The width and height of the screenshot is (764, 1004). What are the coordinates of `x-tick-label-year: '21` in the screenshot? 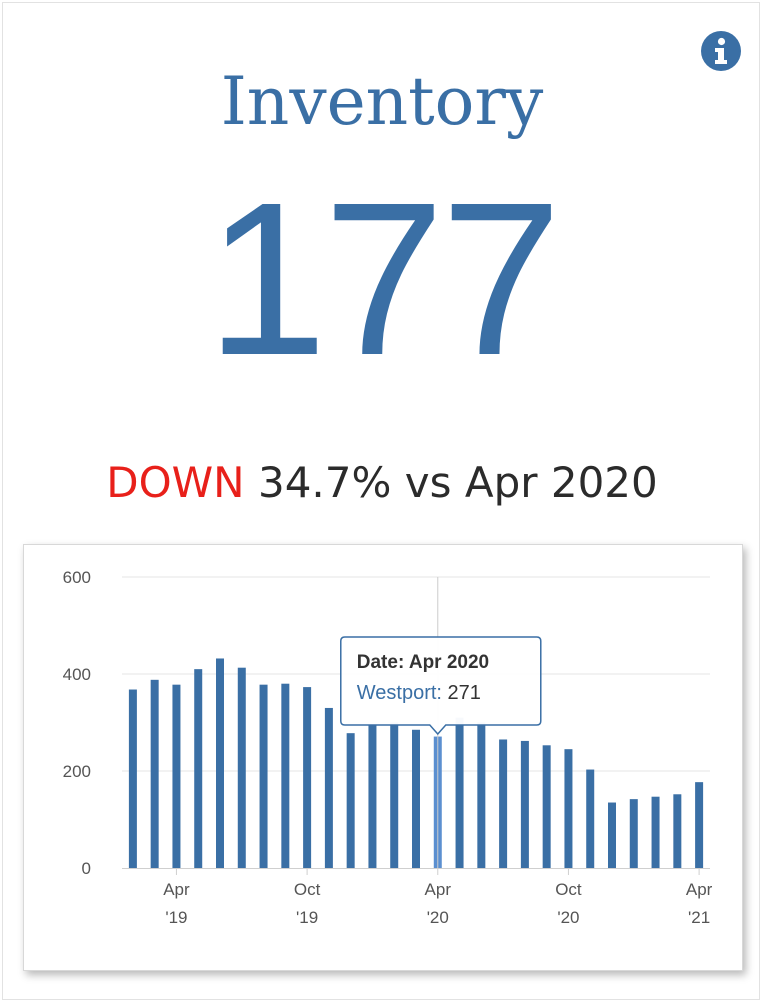 It's located at (699, 917).